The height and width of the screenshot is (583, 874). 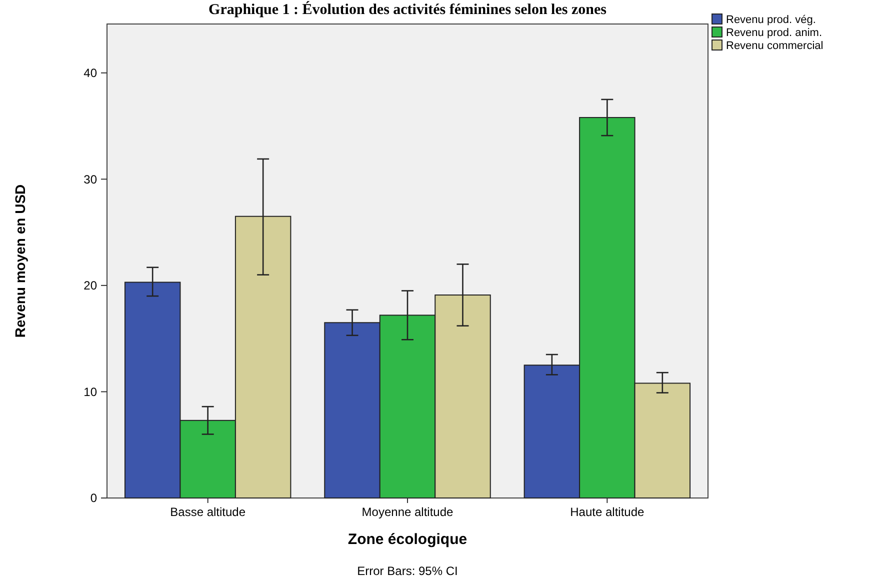 What do you see at coordinates (407, 9) in the screenshot?
I see `chart-title: Graphique 1 : Évolution des activités féminines selon les zones` at bounding box center [407, 9].